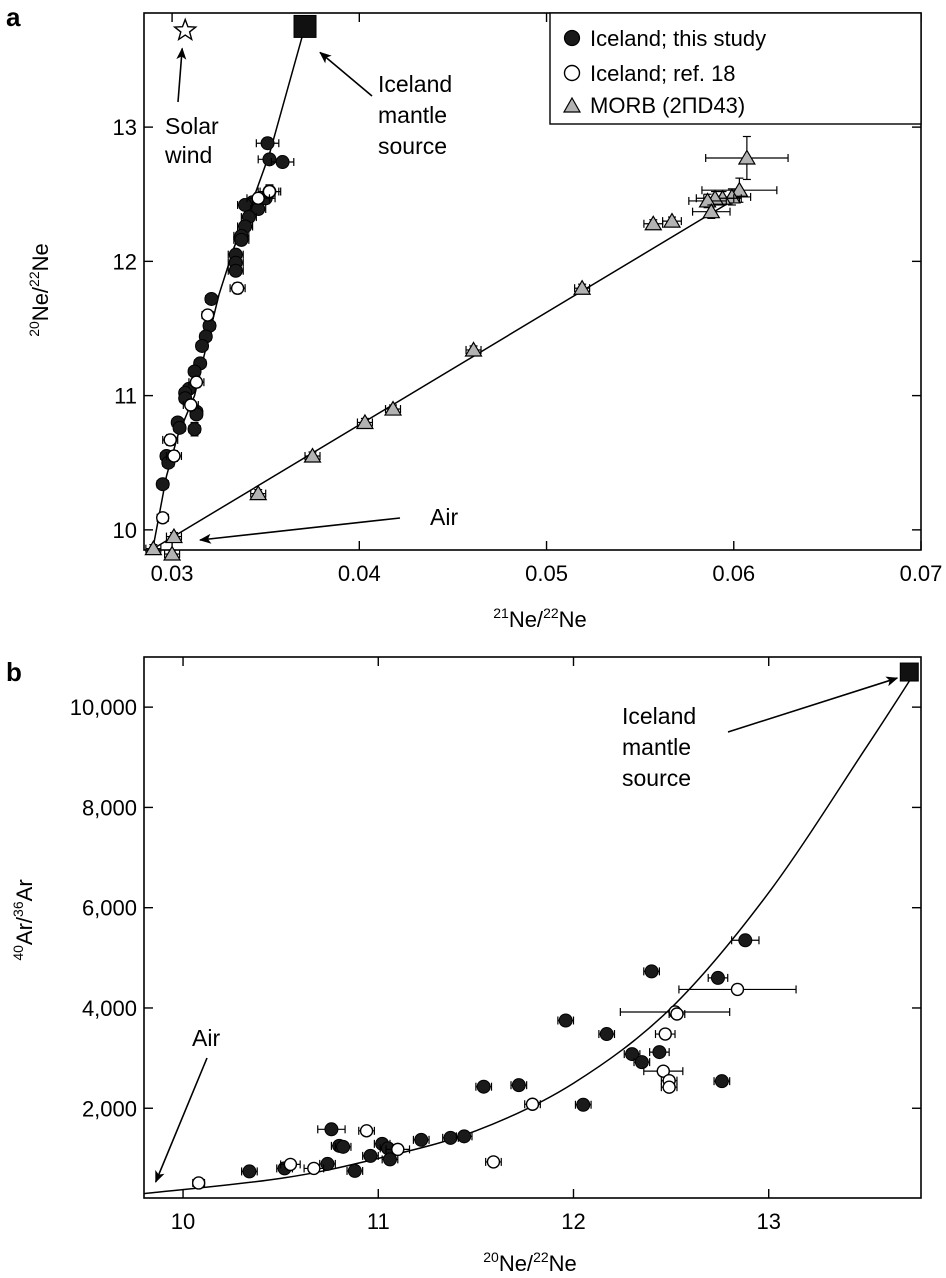 The image size is (946, 1278). I want to click on panel-a-iceland-source-label: Iceland mantle source, so click(415, 115).